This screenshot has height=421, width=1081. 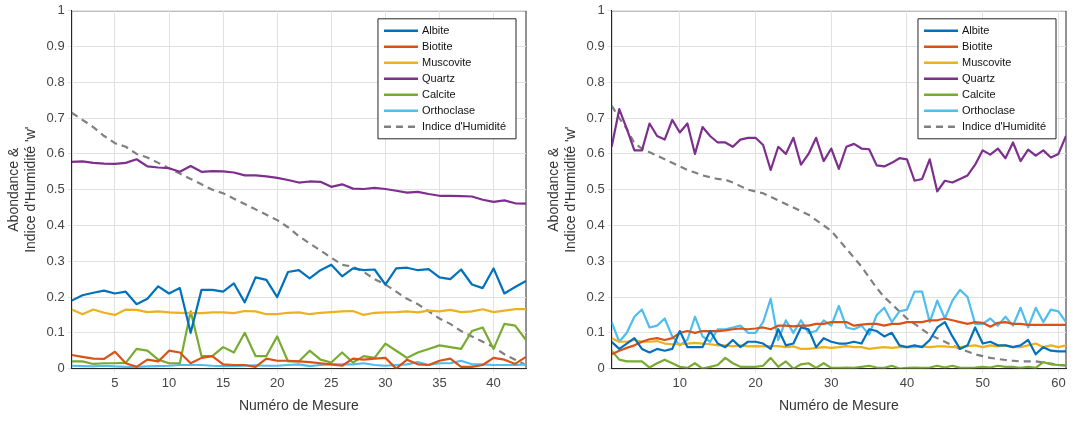 What do you see at coordinates (439, 382) in the screenshot?
I see `x-tick-label: 35` at bounding box center [439, 382].